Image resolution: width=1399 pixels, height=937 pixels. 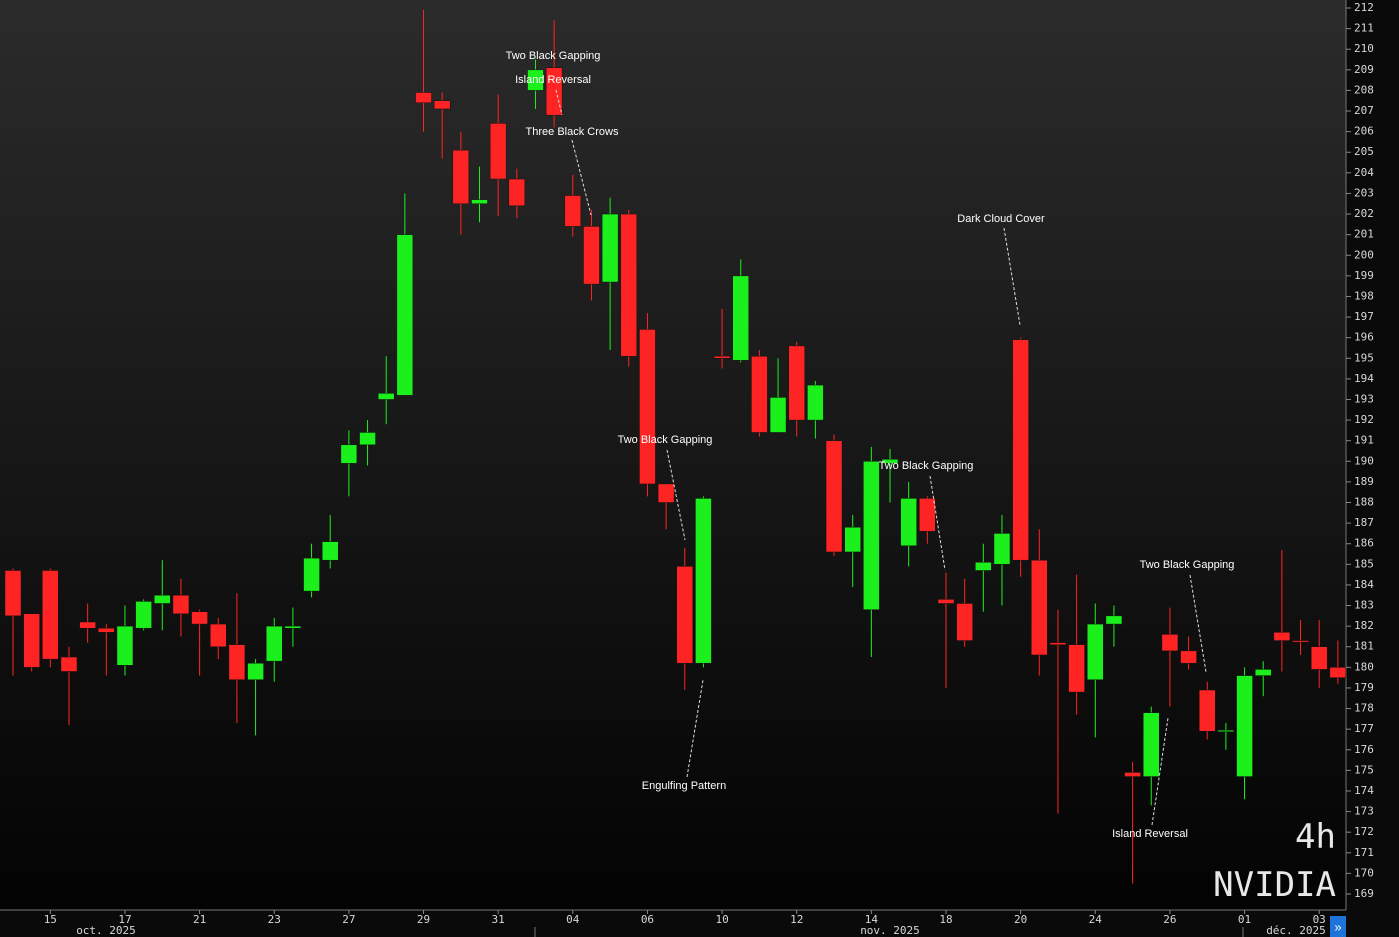 What do you see at coordinates (423, 919) in the screenshot?
I see `x-tick-label: 29` at bounding box center [423, 919].